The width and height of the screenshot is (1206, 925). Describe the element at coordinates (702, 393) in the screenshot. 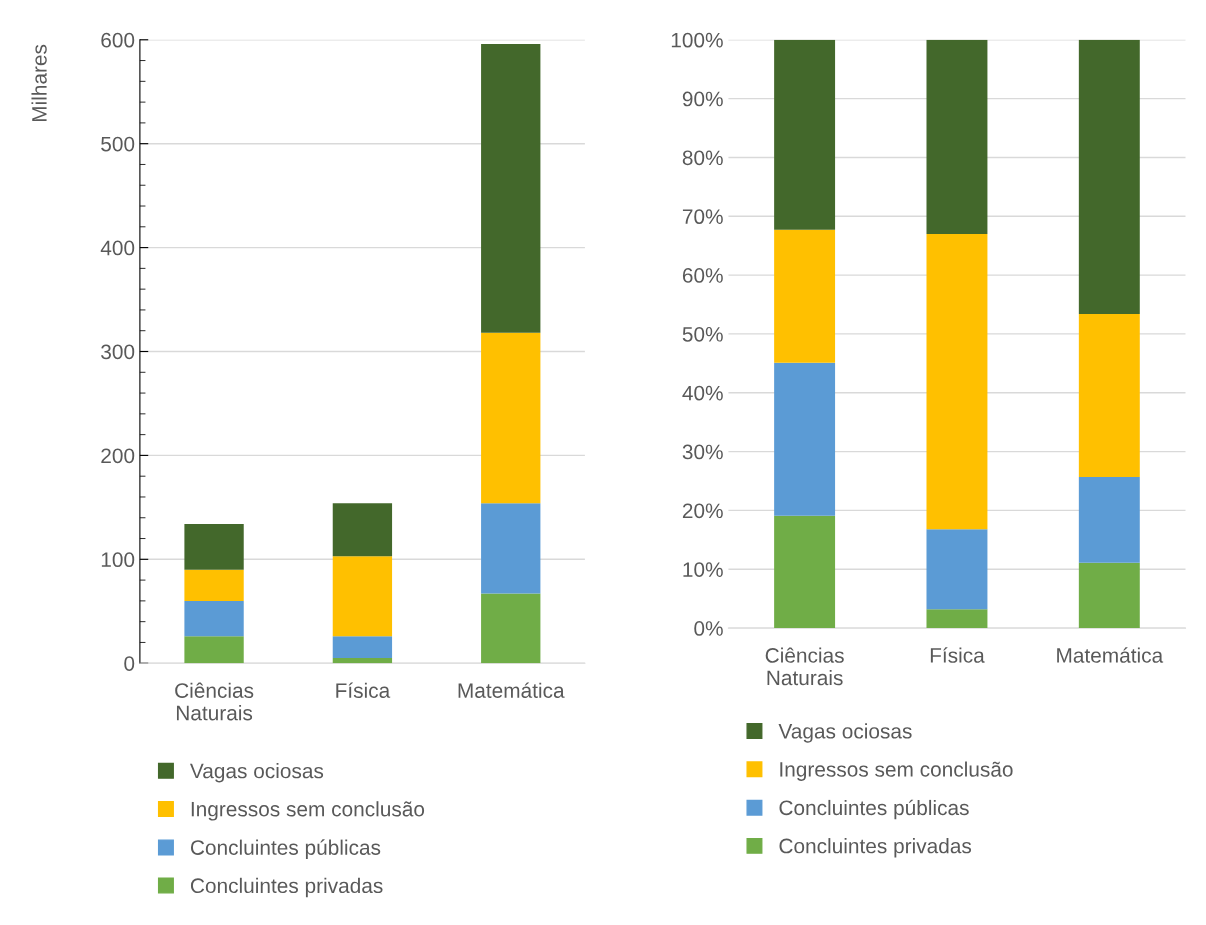

I see `y-tick-label: 40%` at that location.